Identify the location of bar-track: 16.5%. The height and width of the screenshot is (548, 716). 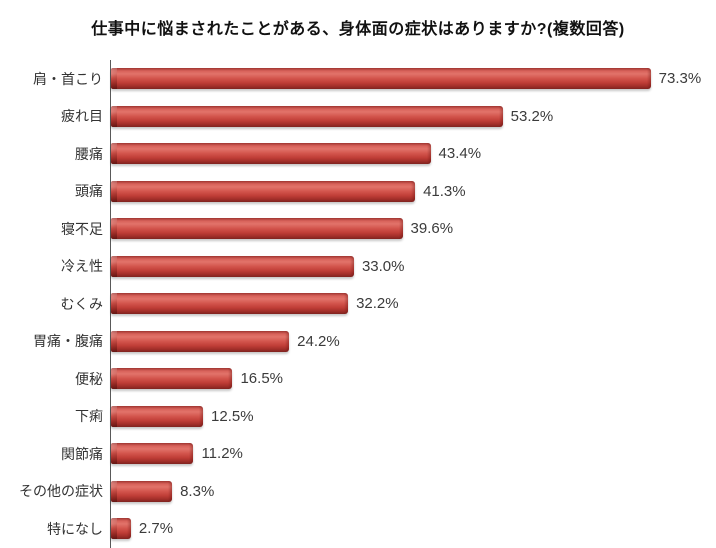
(405, 379).